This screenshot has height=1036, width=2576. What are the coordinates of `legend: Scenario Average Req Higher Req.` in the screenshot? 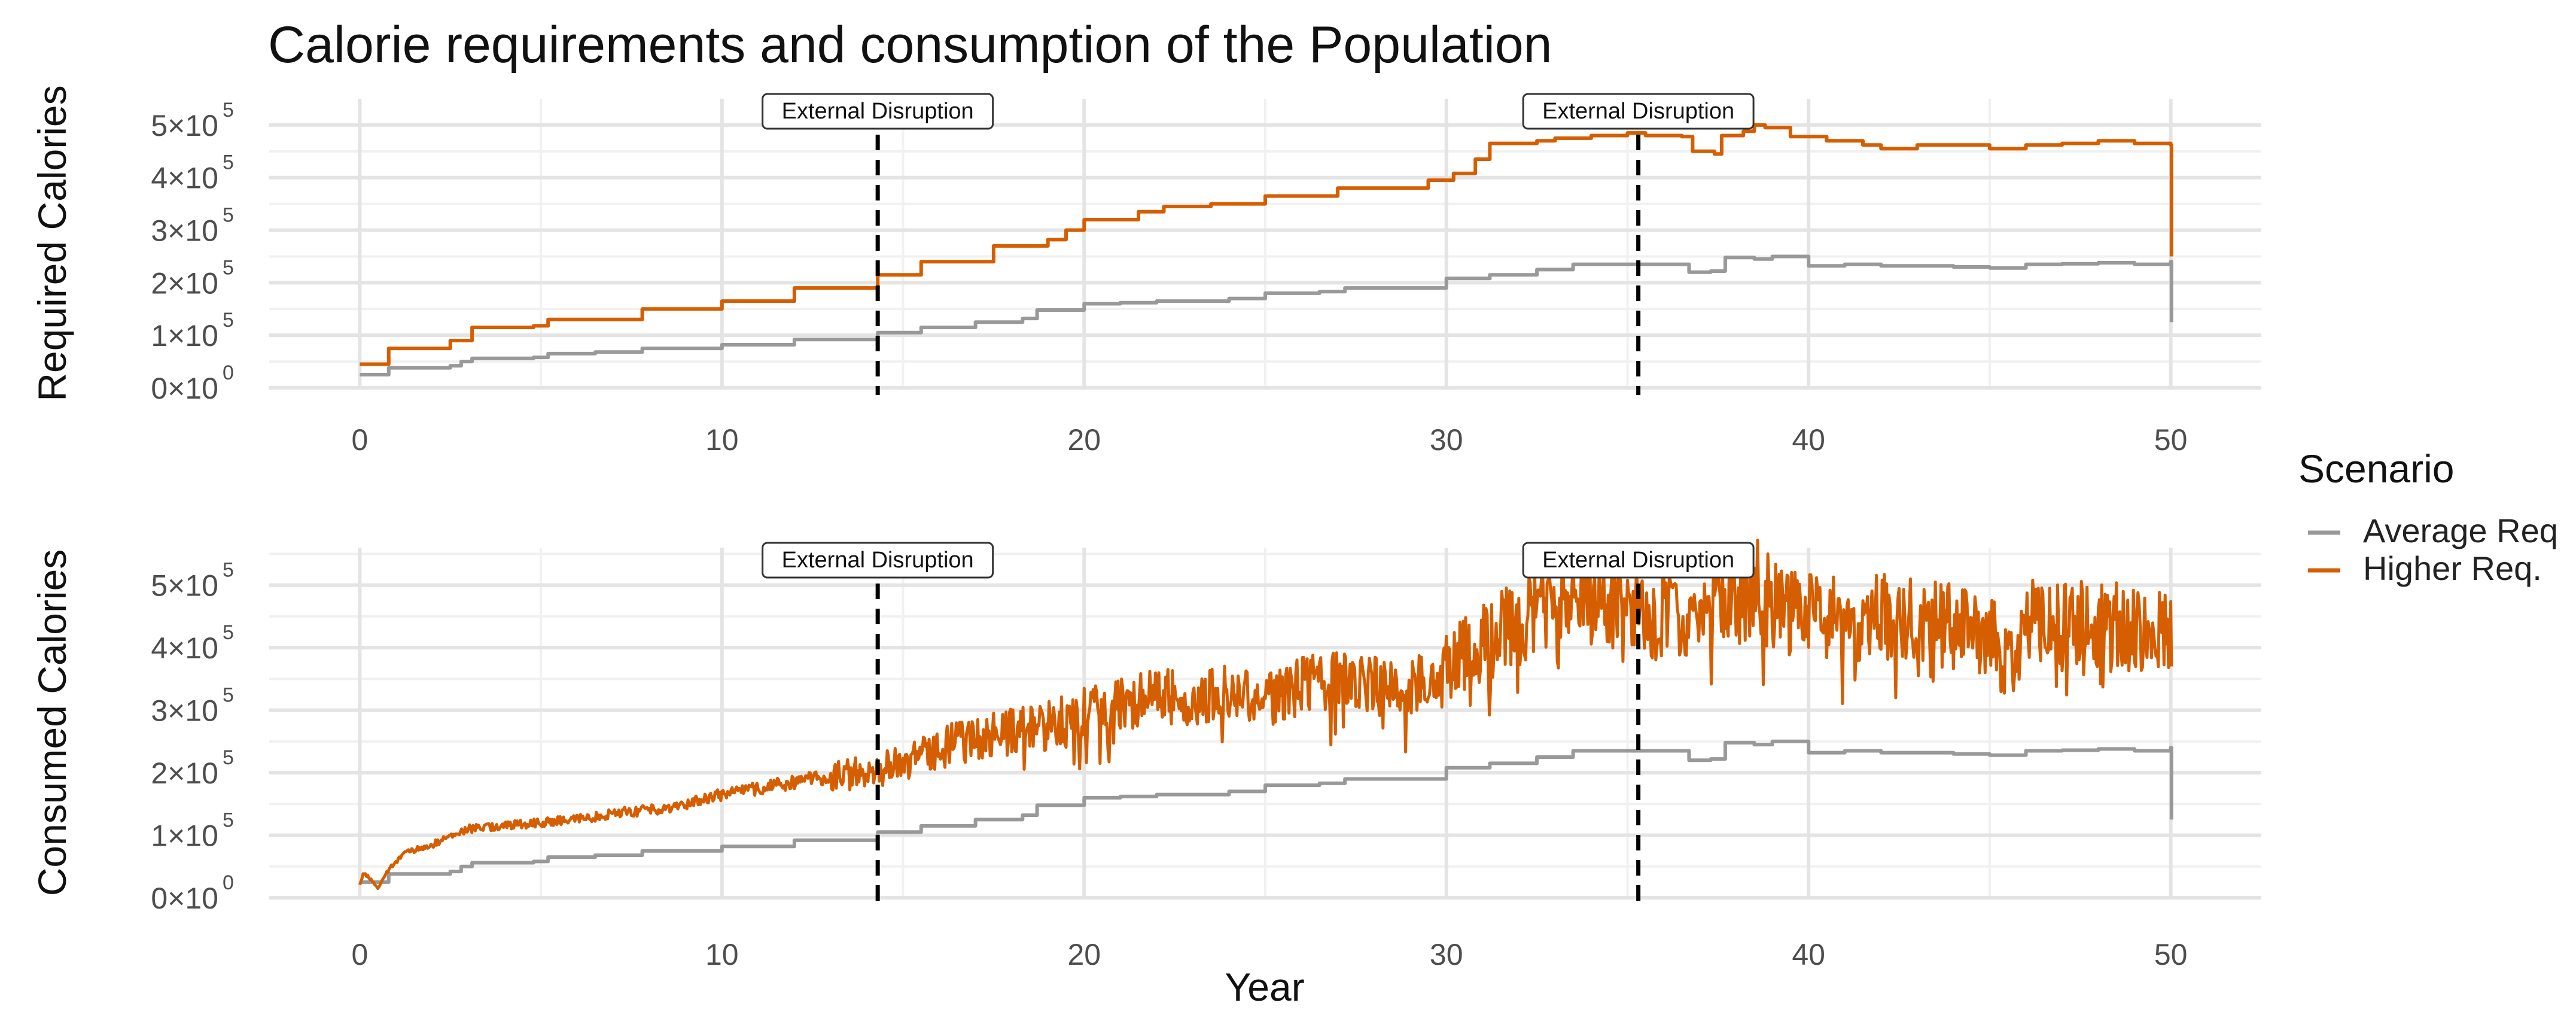 It's located at (2428, 516).